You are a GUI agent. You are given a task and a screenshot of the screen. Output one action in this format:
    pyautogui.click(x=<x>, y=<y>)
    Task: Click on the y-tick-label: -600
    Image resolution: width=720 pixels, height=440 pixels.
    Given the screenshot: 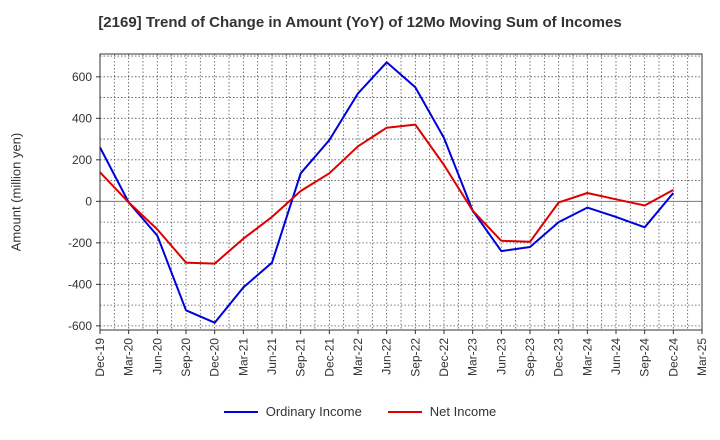 What is the action you would take?
    pyautogui.click(x=80, y=326)
    